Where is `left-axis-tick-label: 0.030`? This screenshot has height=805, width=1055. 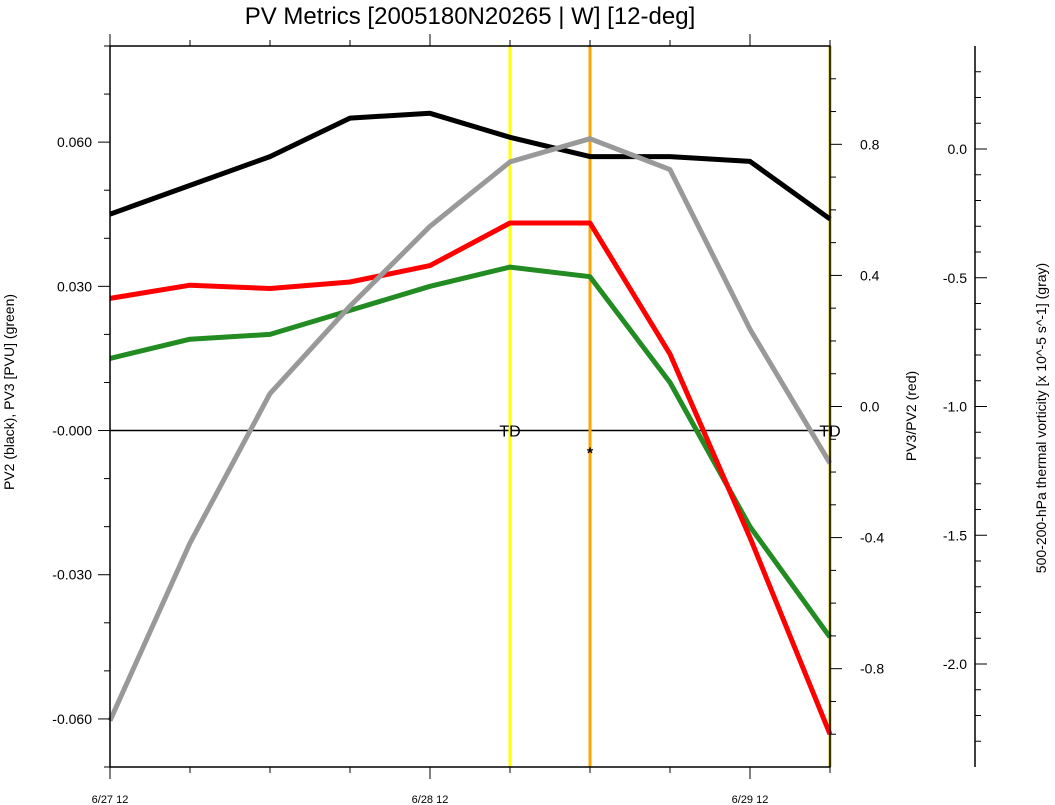
left-axis-tick-label: 0.030 is located at coordinates (74, 286).